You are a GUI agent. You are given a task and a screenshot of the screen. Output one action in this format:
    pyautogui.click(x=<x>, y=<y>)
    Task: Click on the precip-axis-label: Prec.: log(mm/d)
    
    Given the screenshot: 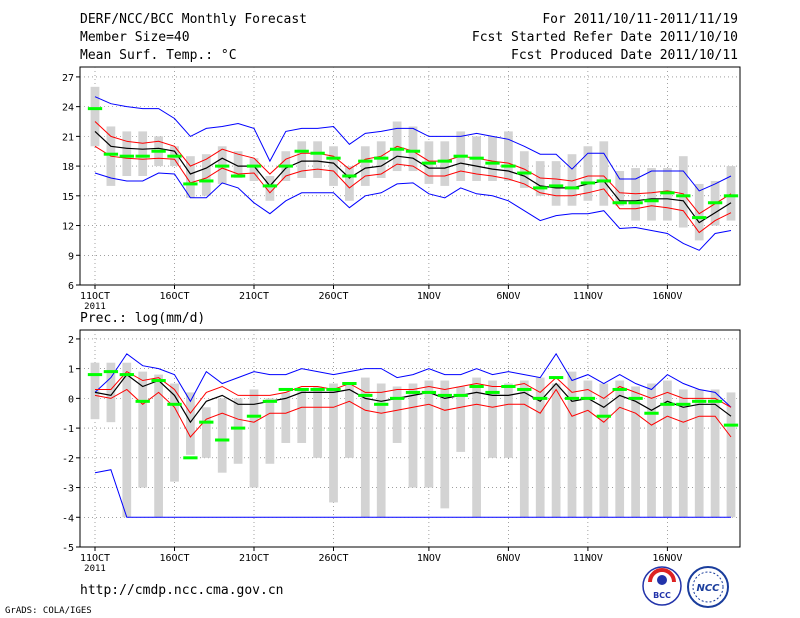 What is the action you would take?
    pyautogui.click(x=143, y=318)
    